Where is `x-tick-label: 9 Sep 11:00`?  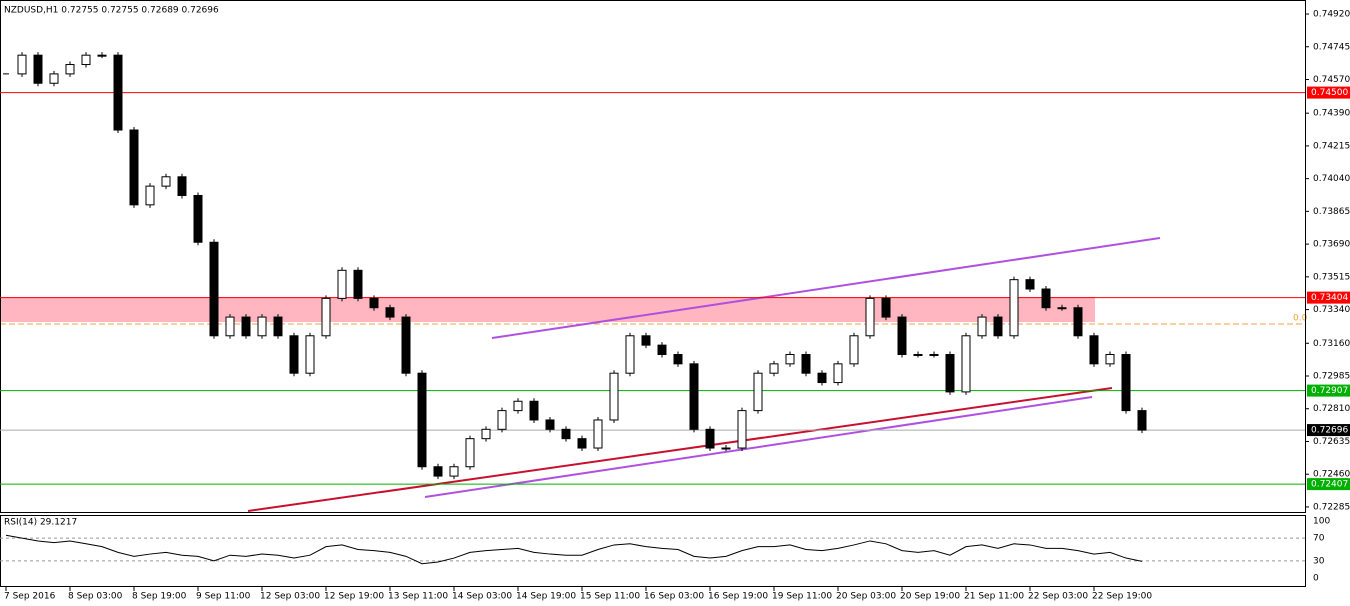
x-tick-label: 9 Sep 11:00 is located at coordinates (223, 597).